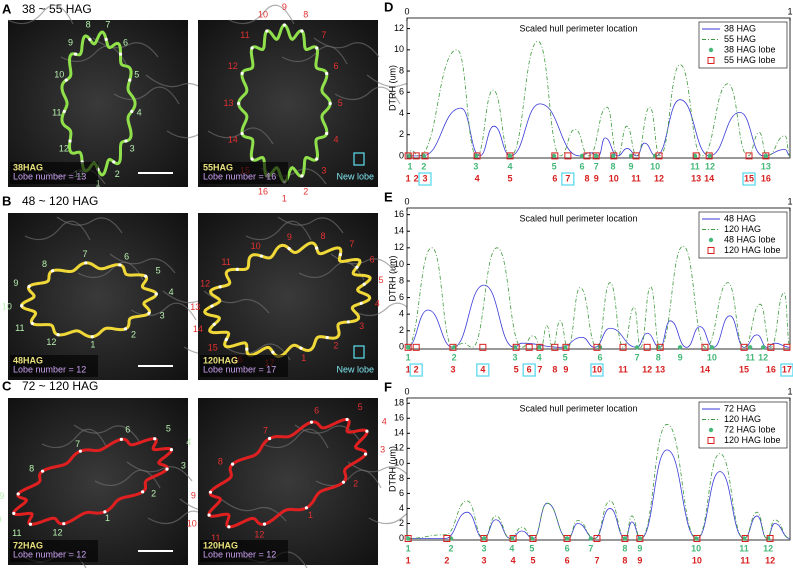  What do you see at coordinates (49, 369) in the screenshot?
I see `lobe-count: Lobe number = 12` at bounding box center [49, 369].